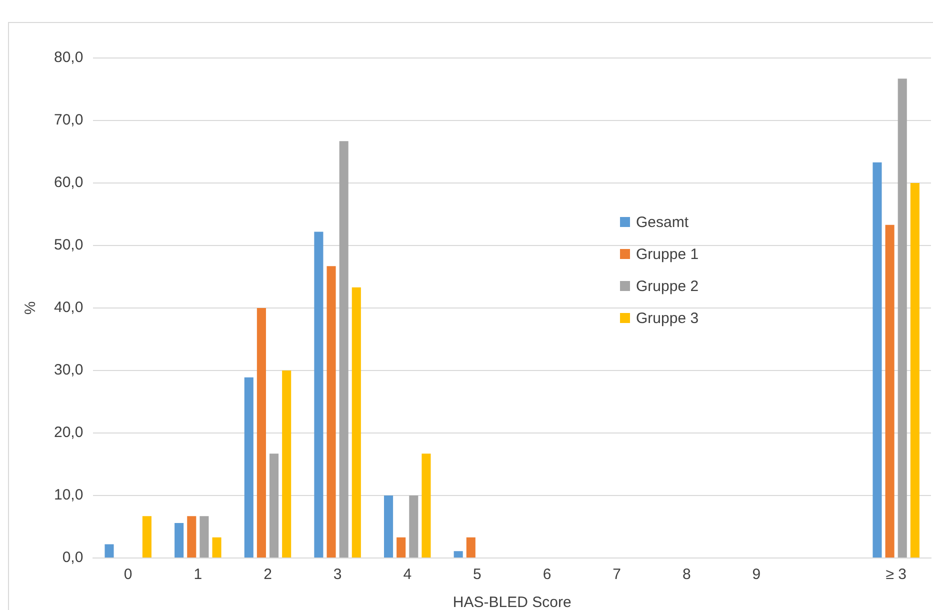  I want to click on x-tick-label: 2, so click(268, 575).